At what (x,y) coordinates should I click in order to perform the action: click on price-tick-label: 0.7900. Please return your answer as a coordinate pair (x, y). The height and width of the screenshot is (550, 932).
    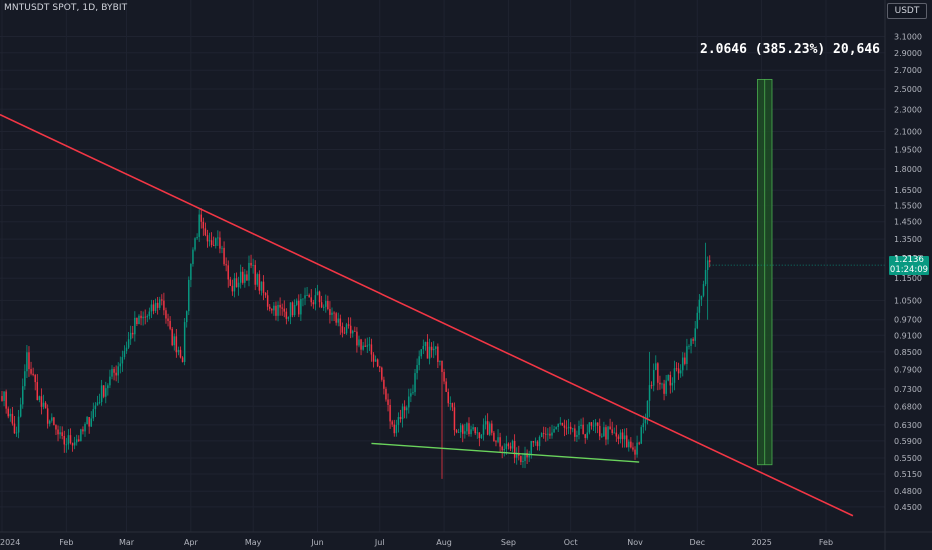
    Looking at the image, I should click on (908, 370).